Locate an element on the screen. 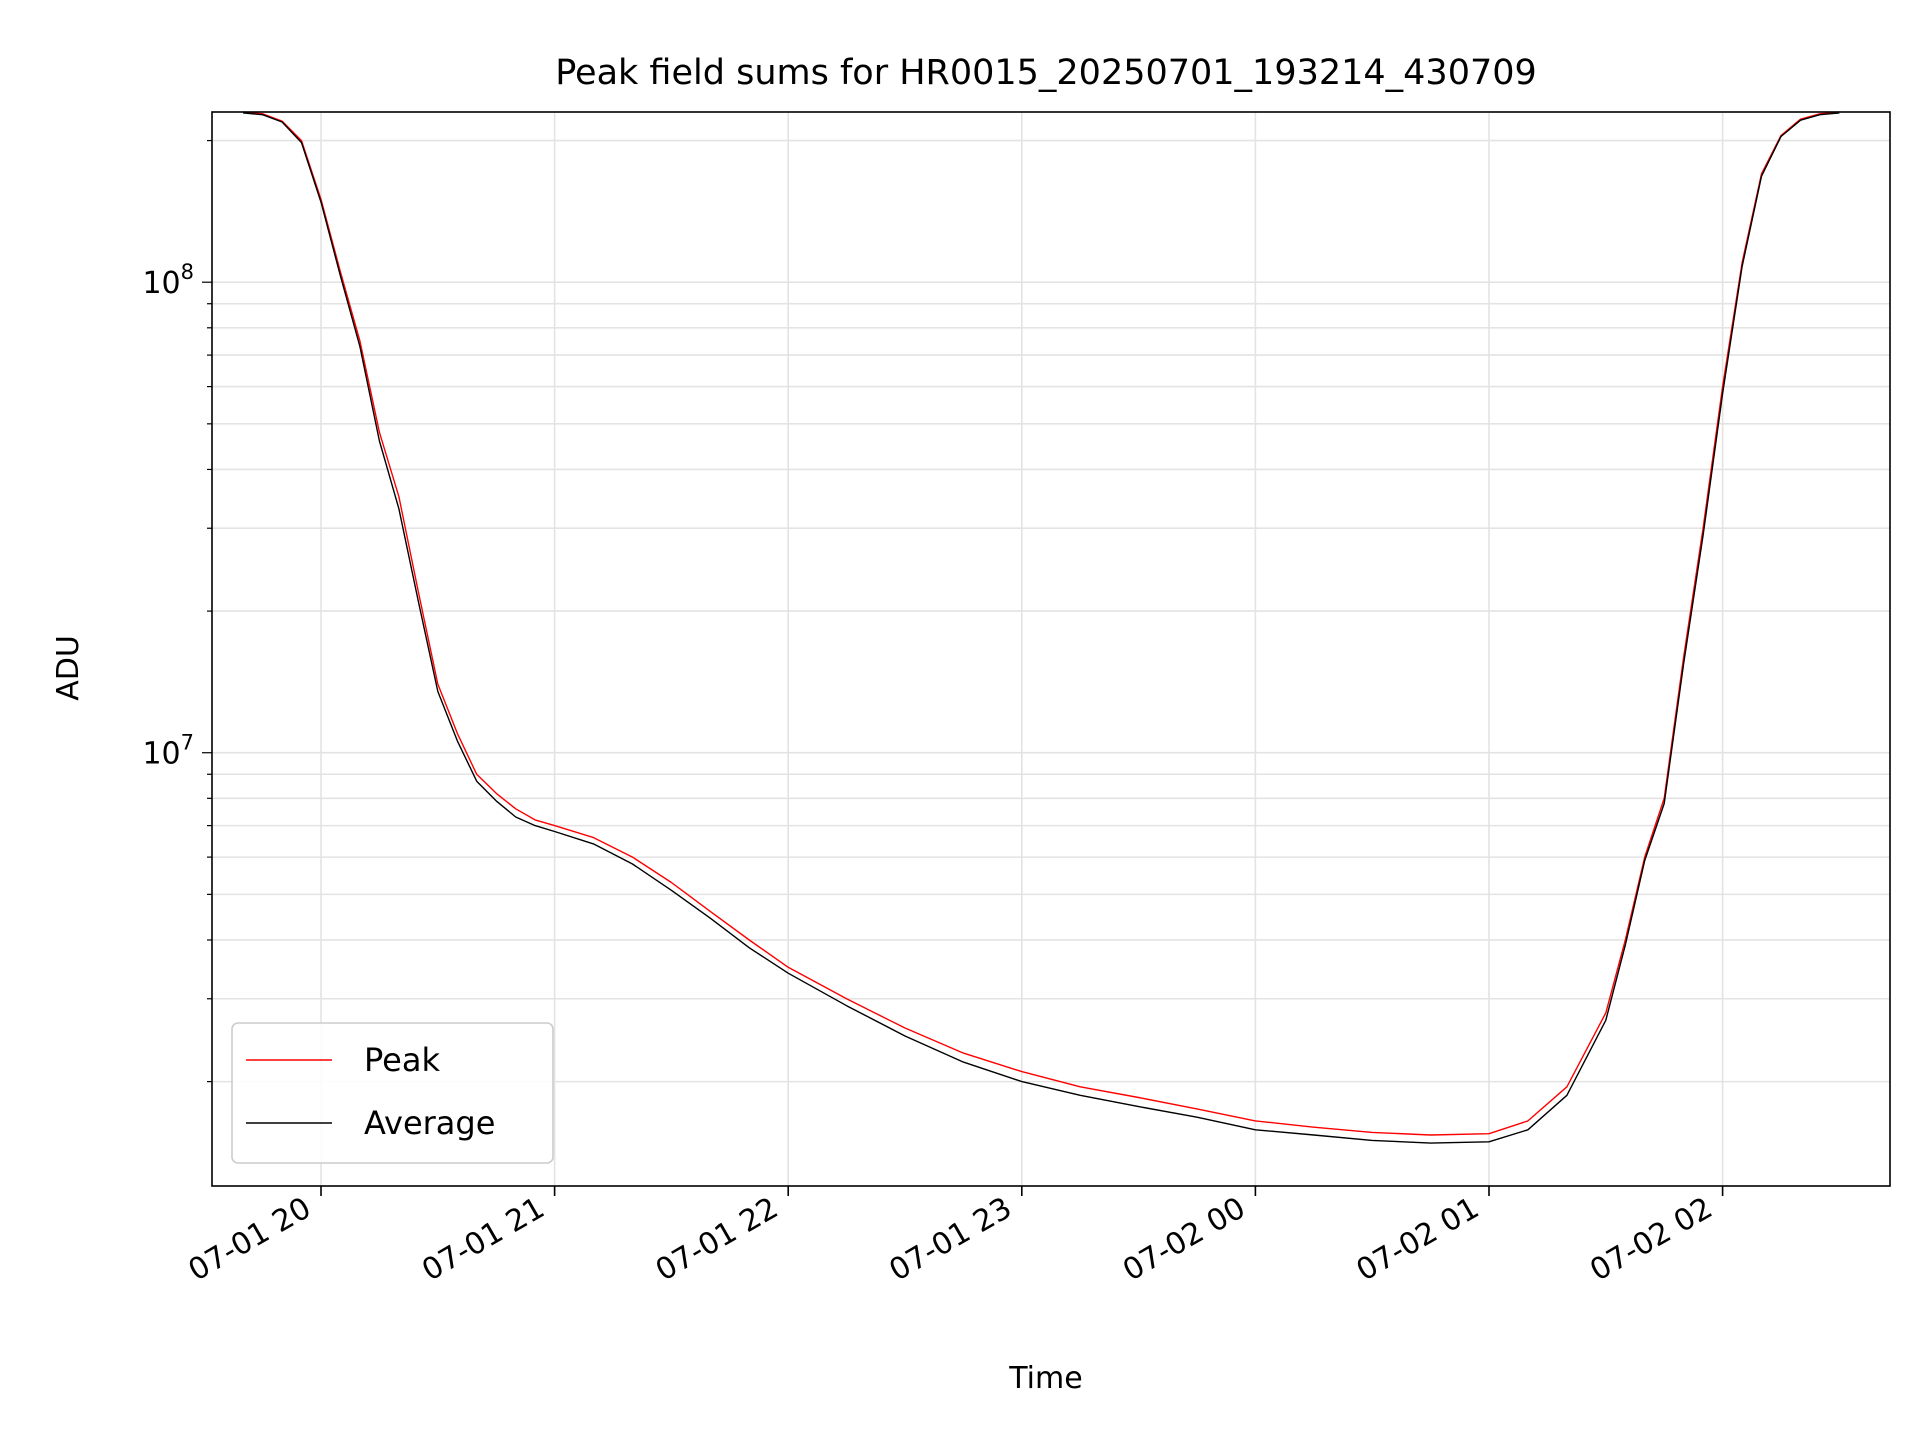 This screenshot has width=1920, height=1445. y-tick-label-exponent: 7 is located at coordinates (187, 743).